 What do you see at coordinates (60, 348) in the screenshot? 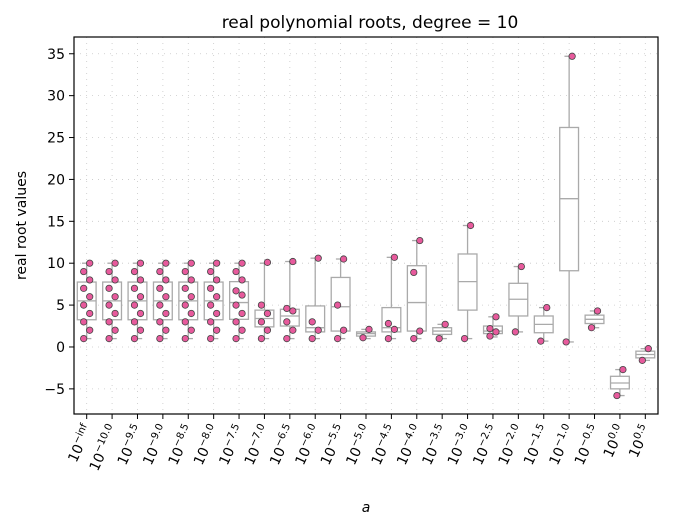
I see `y-tick-label: 0` at bounding box center [60, 348].